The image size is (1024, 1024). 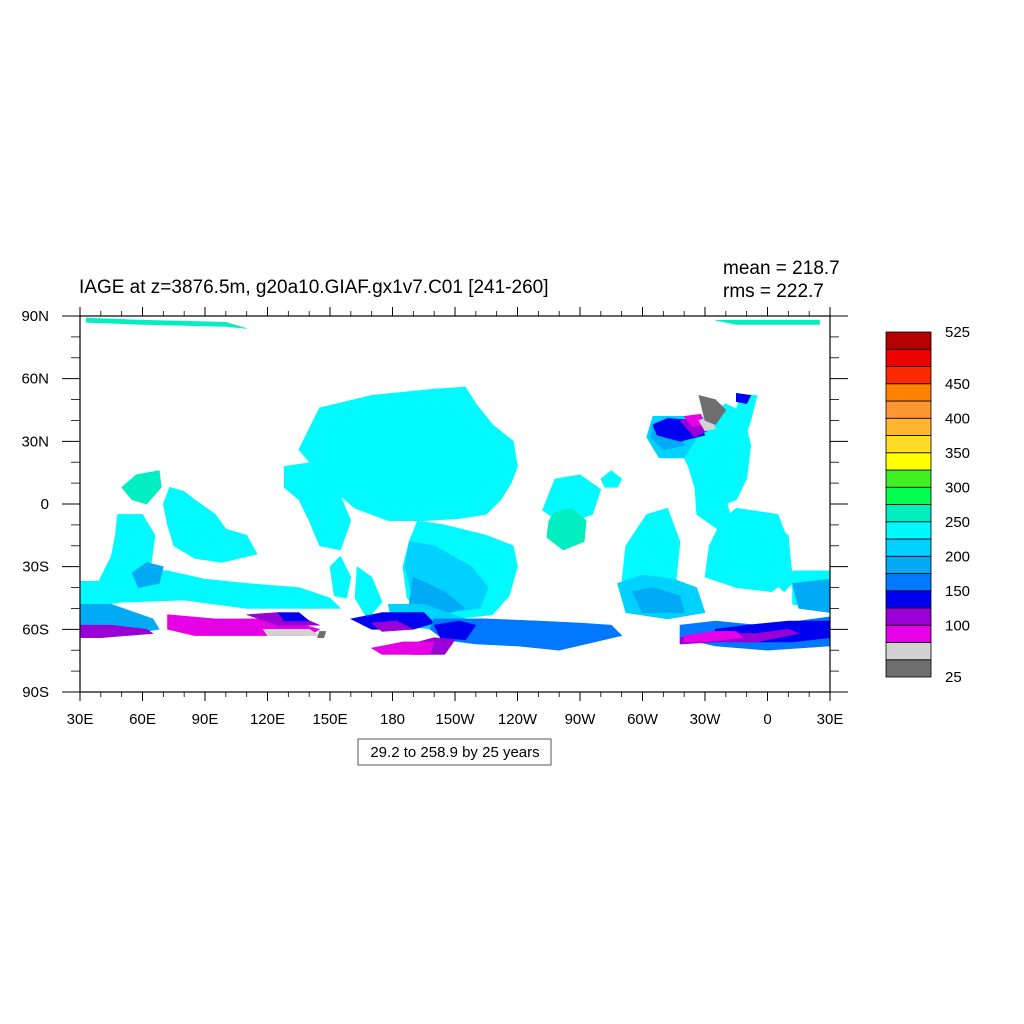 I want to click on region-amundsen-mag, so click(x=402, y=648).